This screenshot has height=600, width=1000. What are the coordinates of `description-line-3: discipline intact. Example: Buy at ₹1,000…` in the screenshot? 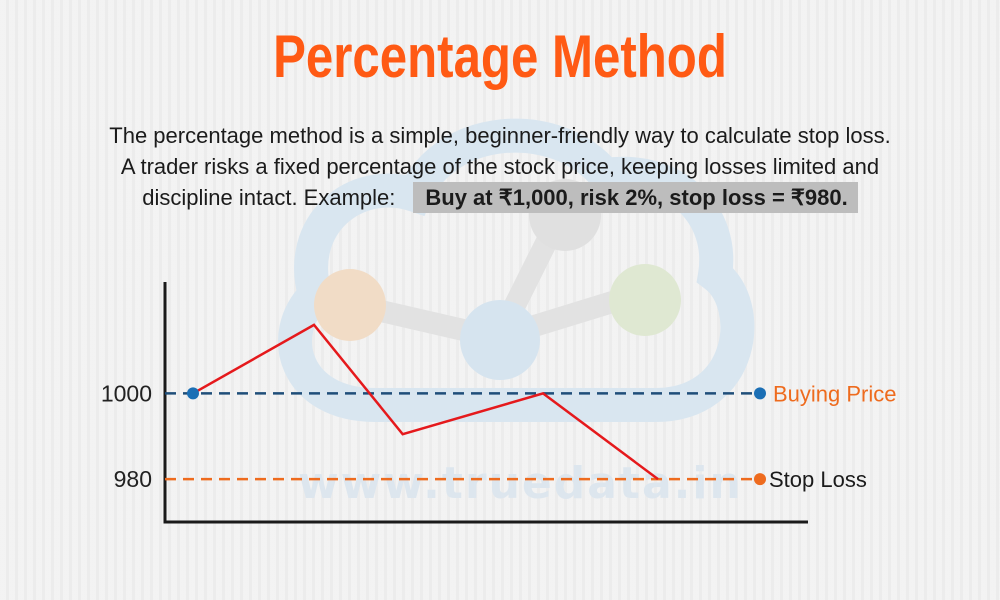 It's located at (500, 197).